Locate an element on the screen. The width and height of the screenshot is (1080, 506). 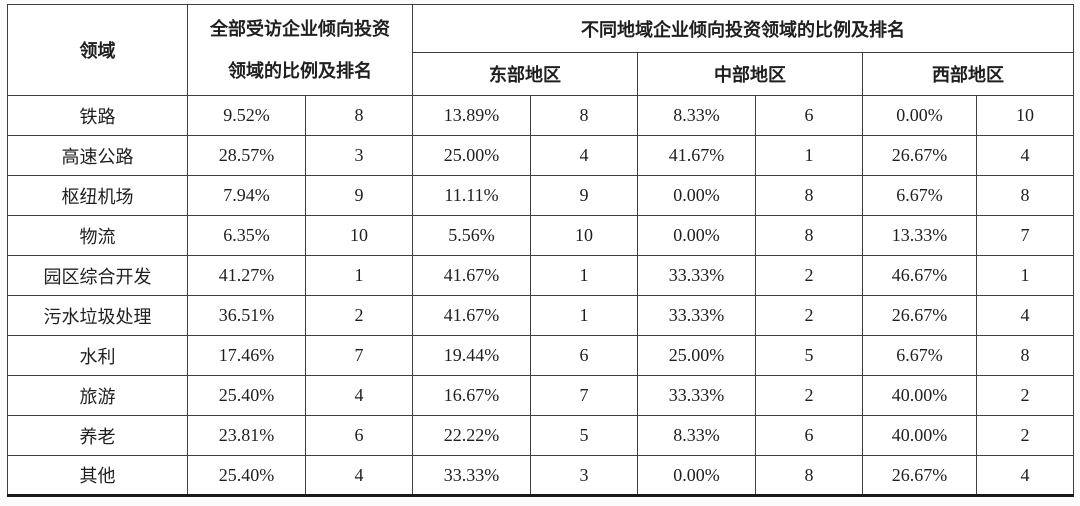
cell-all-pct: 23.81% is located at coordinates (246, 435).